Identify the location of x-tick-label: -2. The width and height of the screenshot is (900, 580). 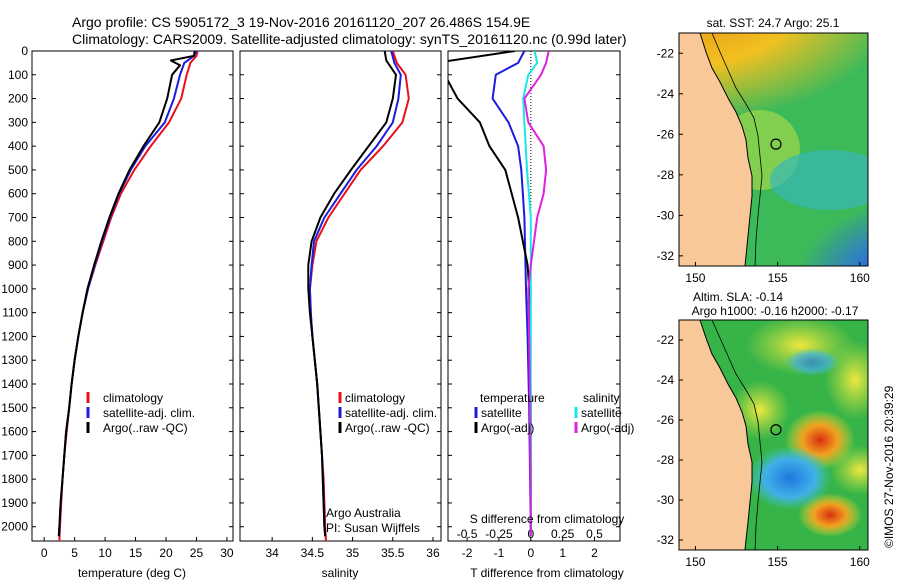
(467, 553).